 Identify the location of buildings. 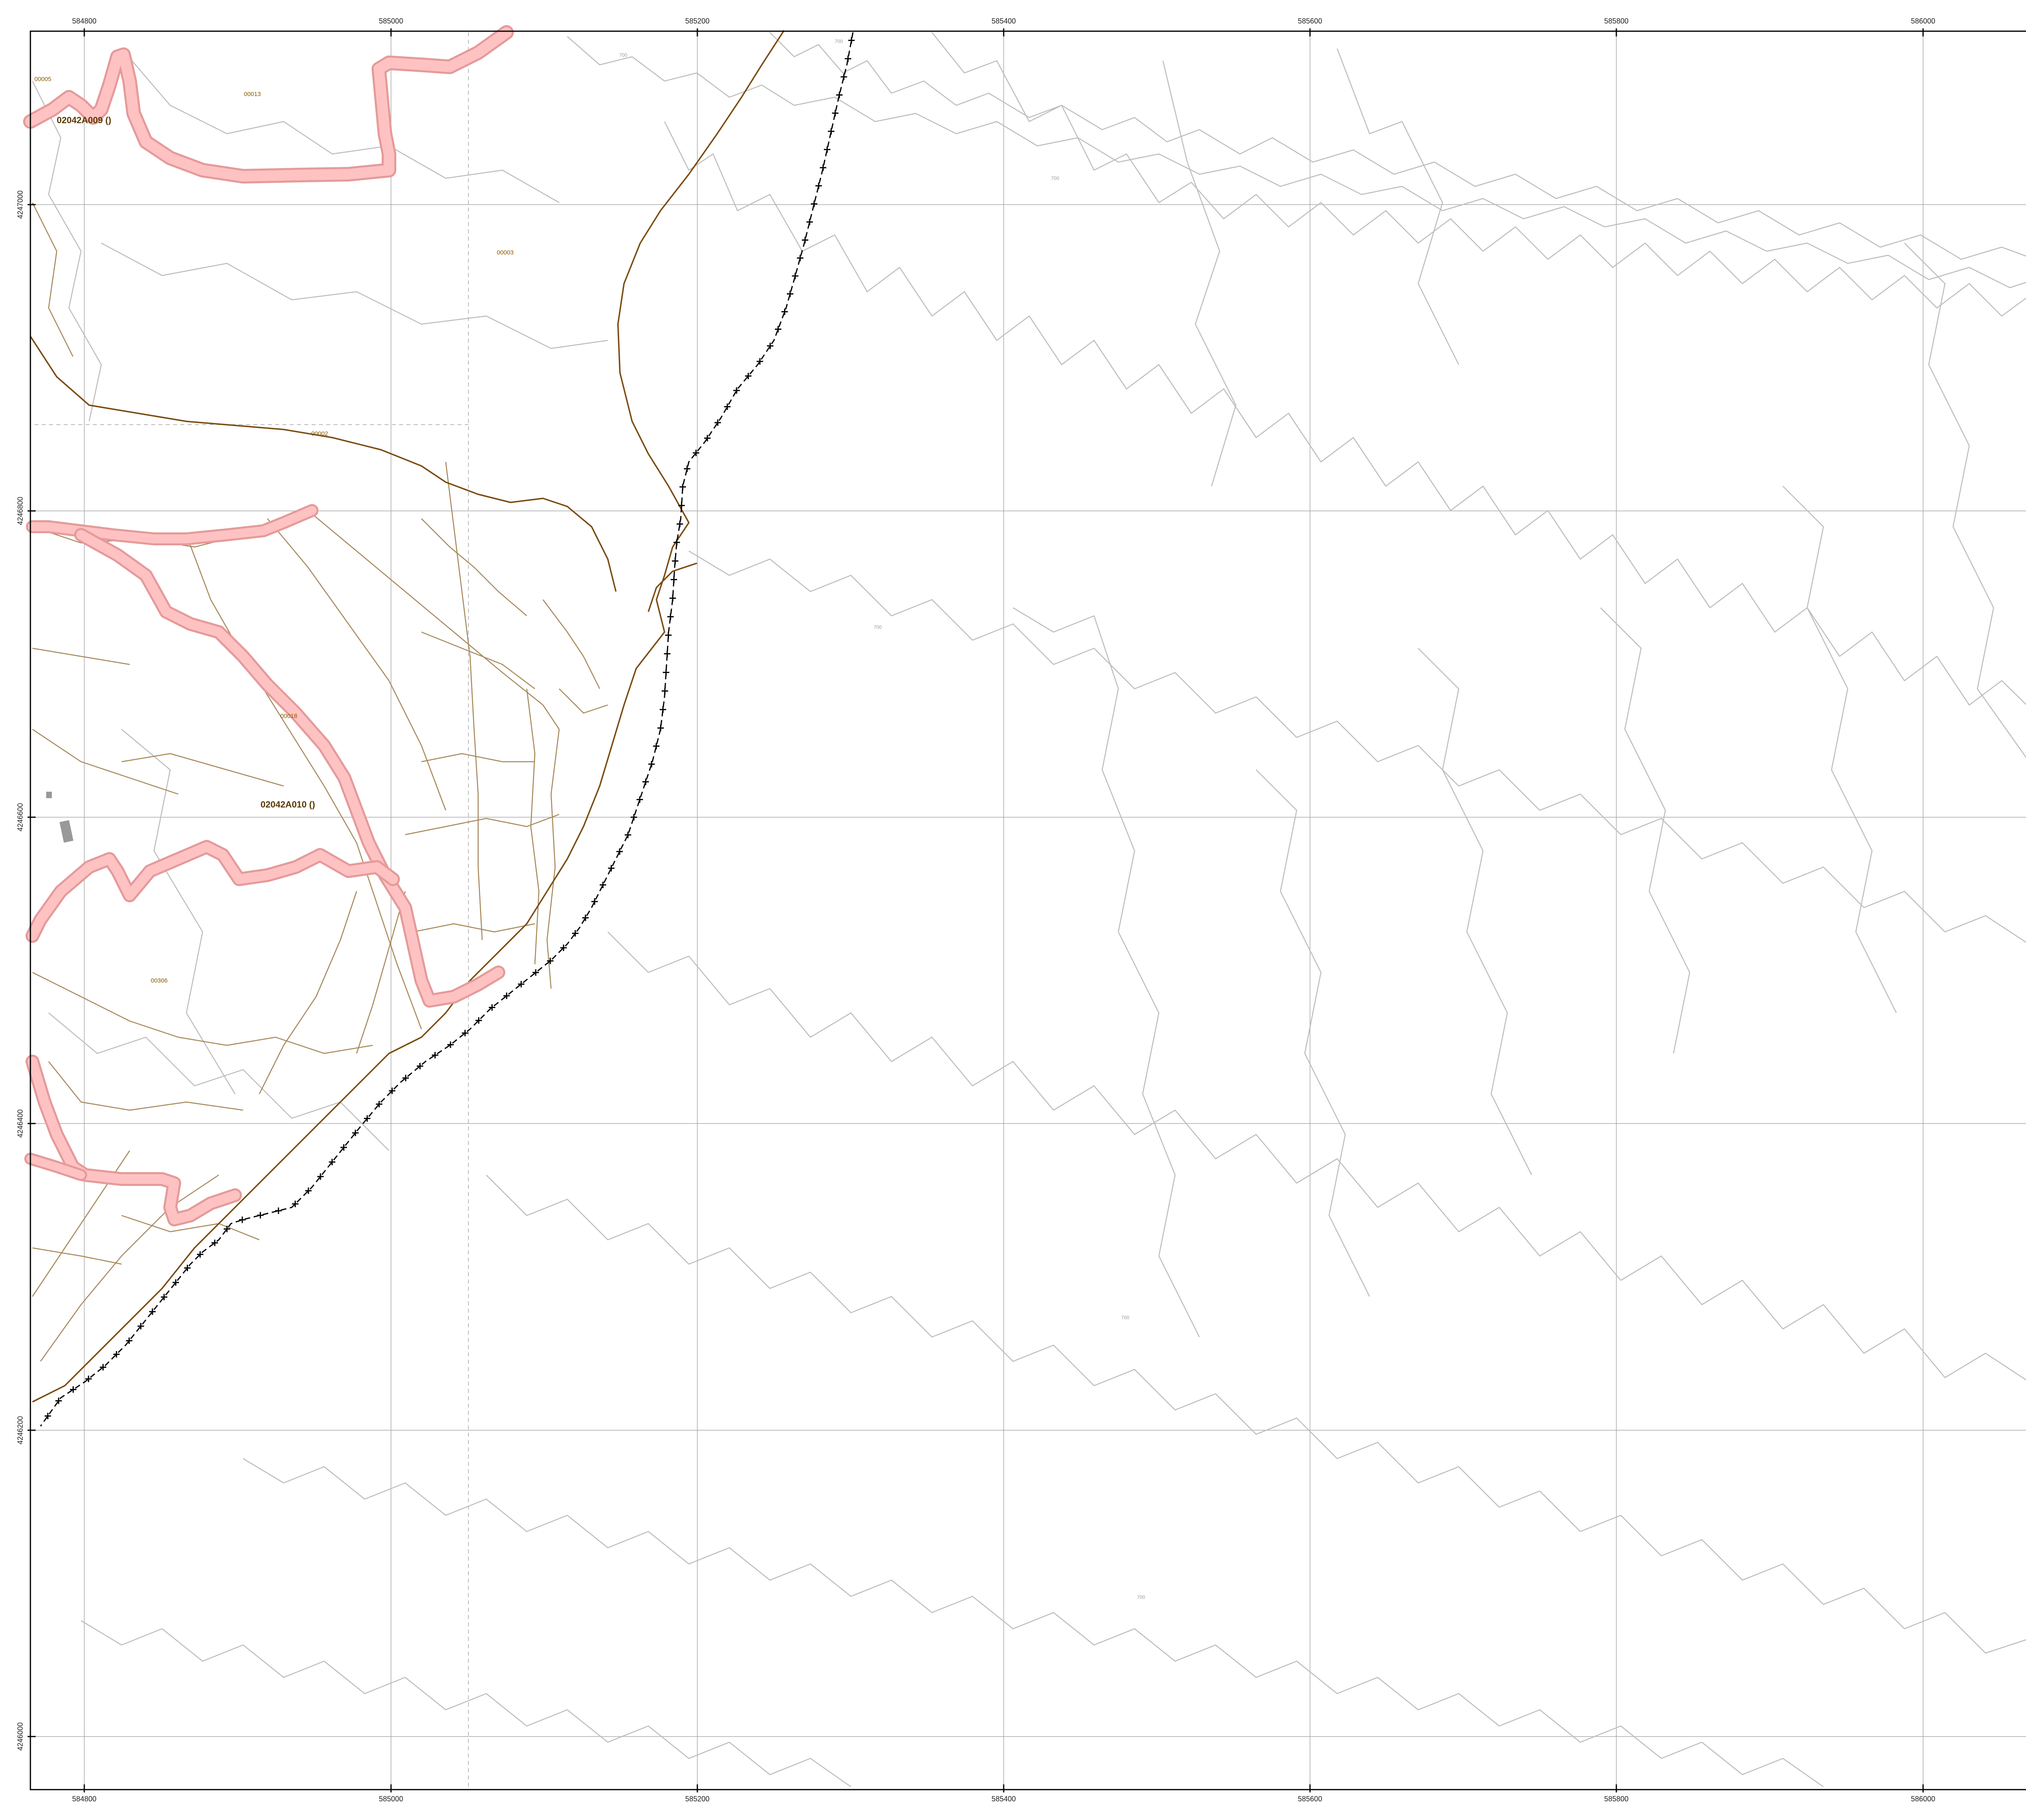
(60, 818).